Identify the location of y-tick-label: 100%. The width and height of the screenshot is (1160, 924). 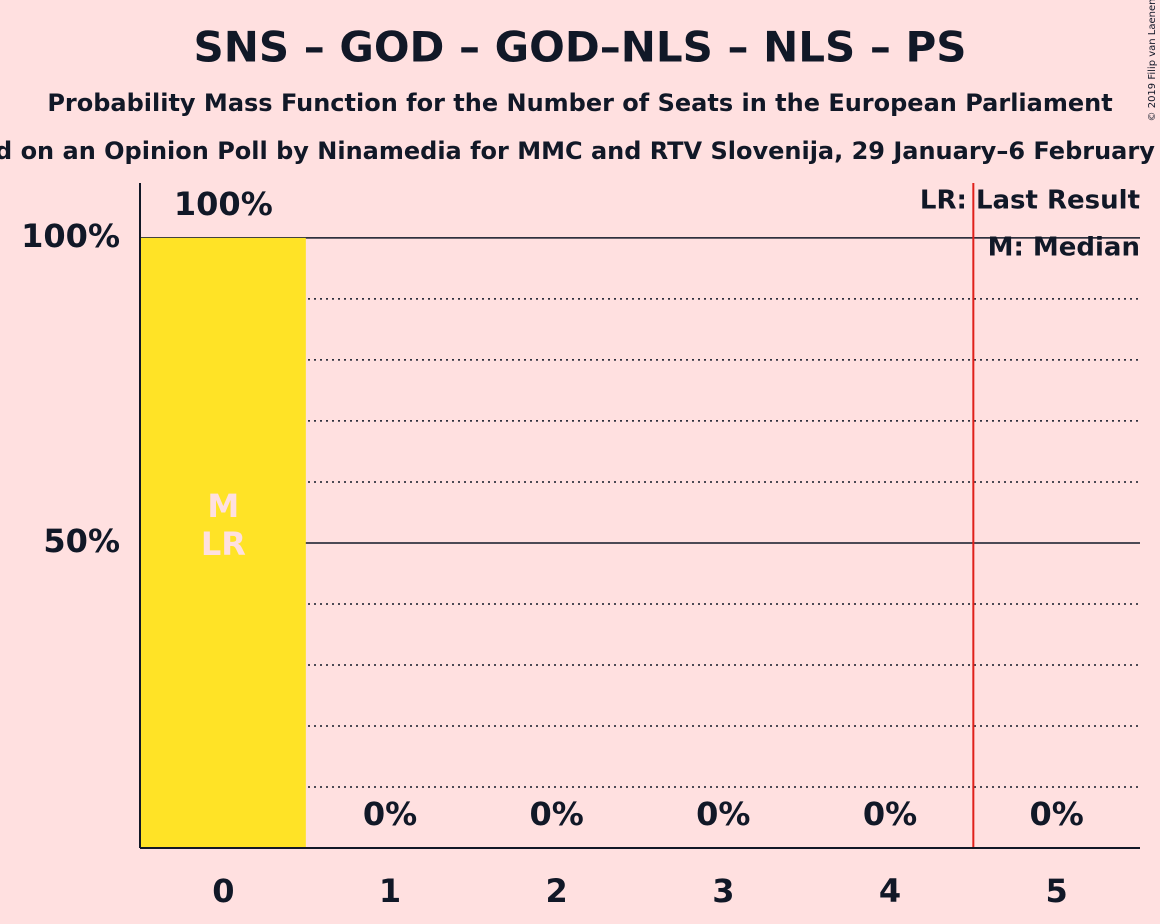
(70, 236).